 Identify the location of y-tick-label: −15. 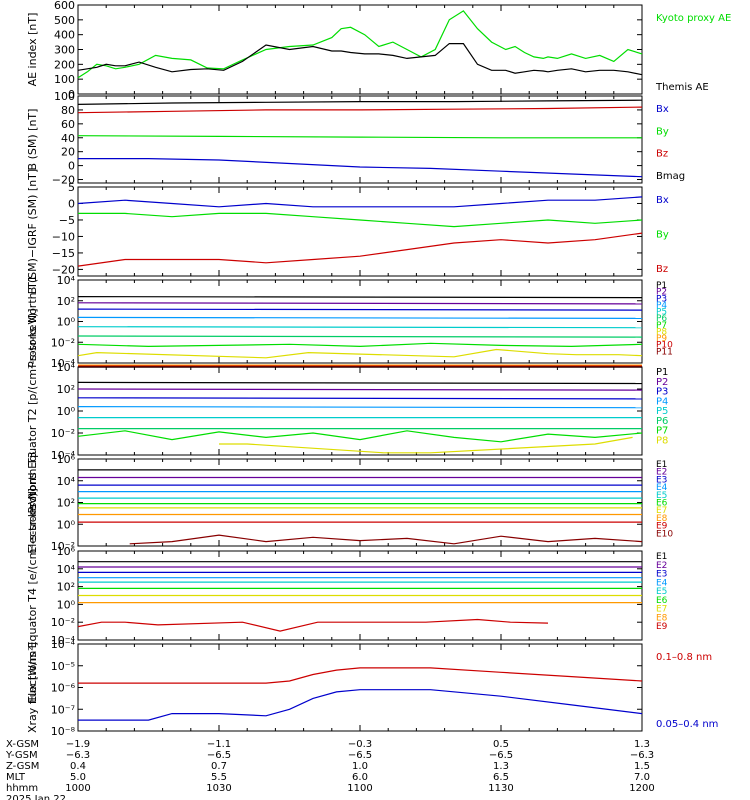
(63, 253).